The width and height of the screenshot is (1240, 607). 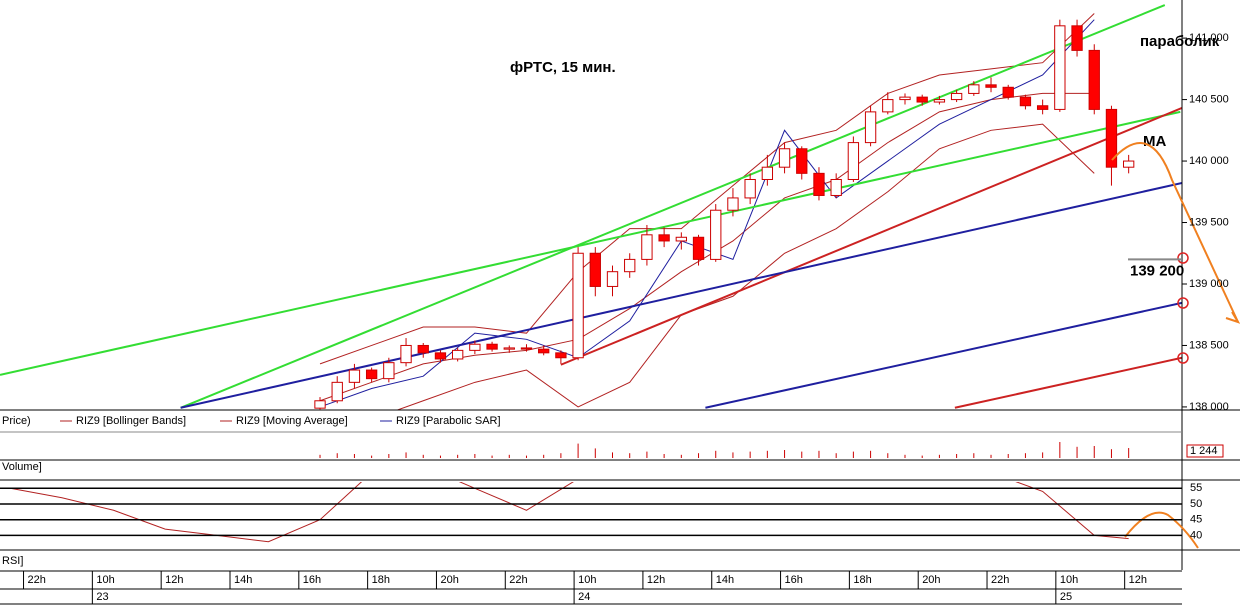 I want to click on panel-label: RSI], so click(x=12, y=561).